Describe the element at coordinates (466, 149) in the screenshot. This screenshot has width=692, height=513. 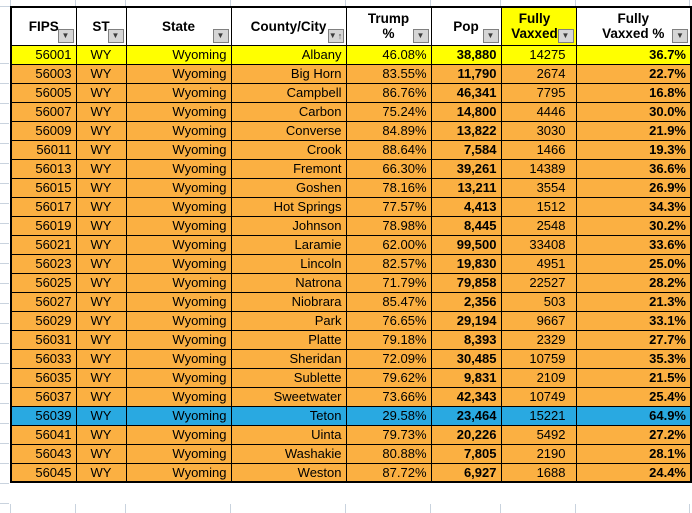
I see `cell-pop: 7,584` at that location.